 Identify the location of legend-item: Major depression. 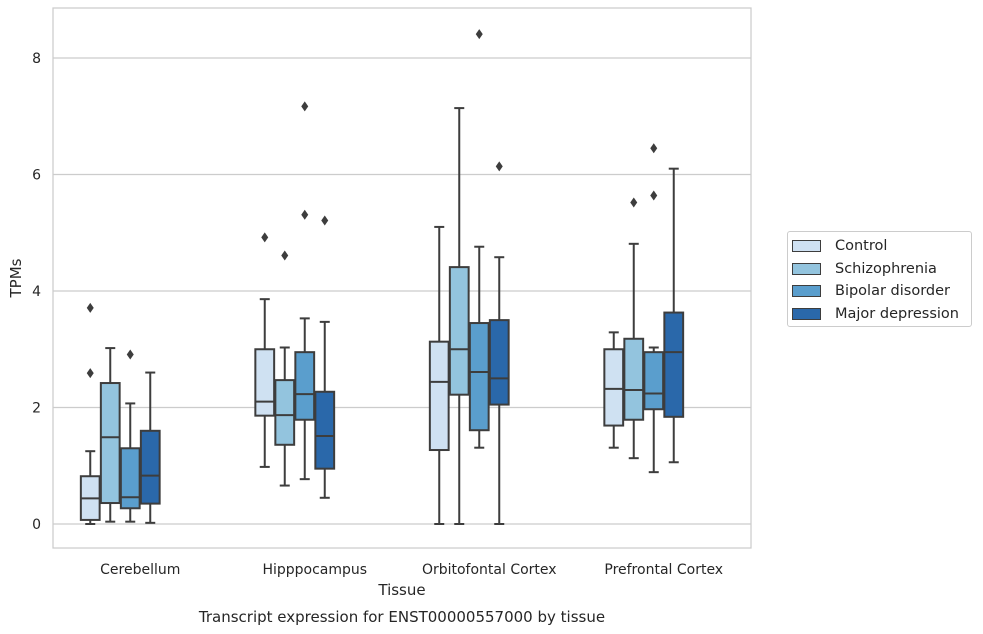
(881, 314).